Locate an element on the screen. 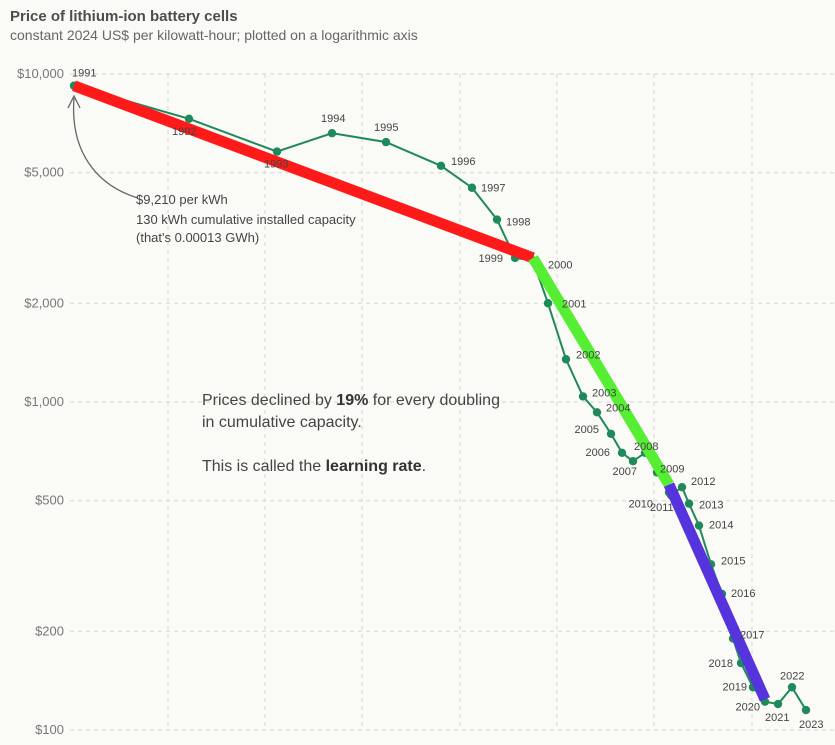 Image resolution: width=835 pixels, height=745 pixels. year-label: 2019 is located at coordinates (735, 687).